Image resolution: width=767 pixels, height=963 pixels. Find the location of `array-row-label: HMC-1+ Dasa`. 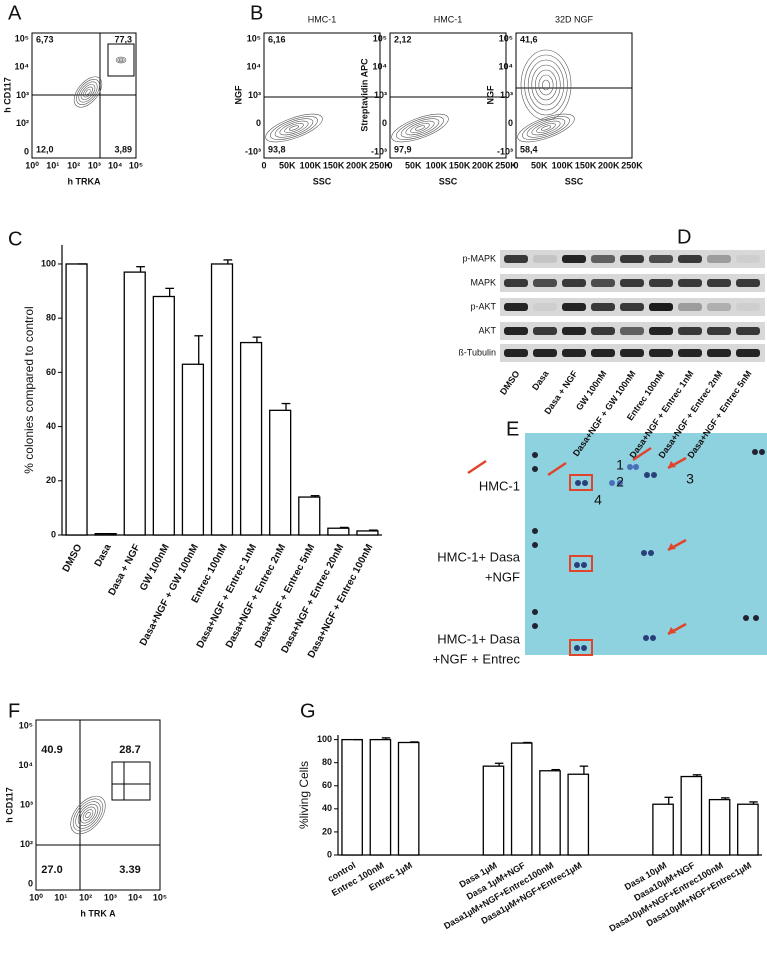

array-row-label: HMC-1+ Dasa is located at coordinates (478, 638).